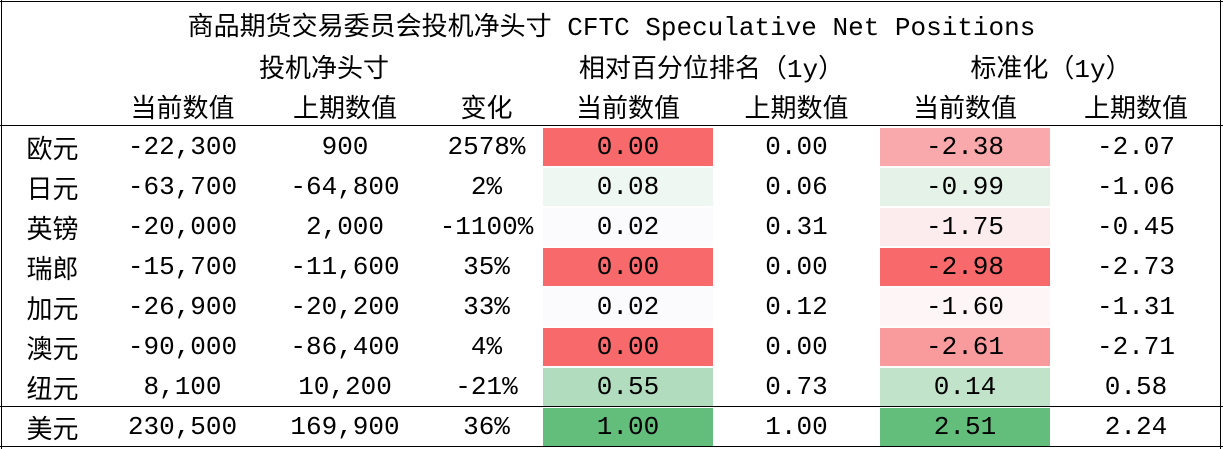 The image size is (1223, 449). What do you see at coordinates (182, 147) in the screenshot?
I see `cell: -22,300` at bounding box center [182, 147].